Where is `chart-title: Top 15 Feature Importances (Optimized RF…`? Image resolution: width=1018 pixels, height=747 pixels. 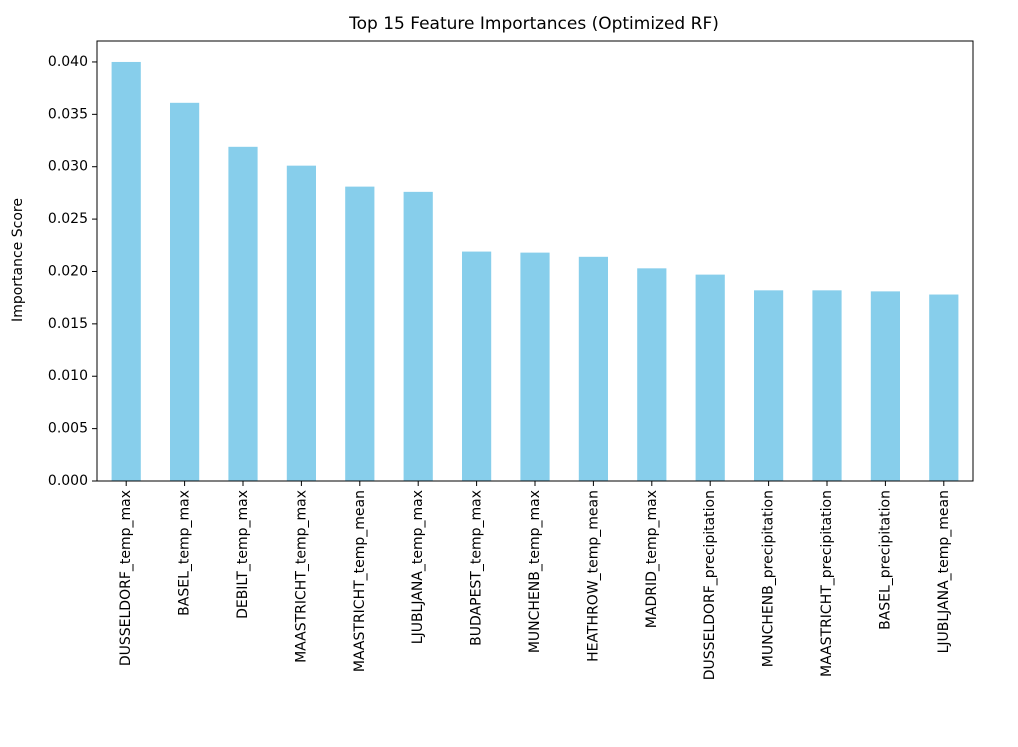 chart-title: Top 15 Feature Importances (Optimized RF… is located at coordinates (533, 24).